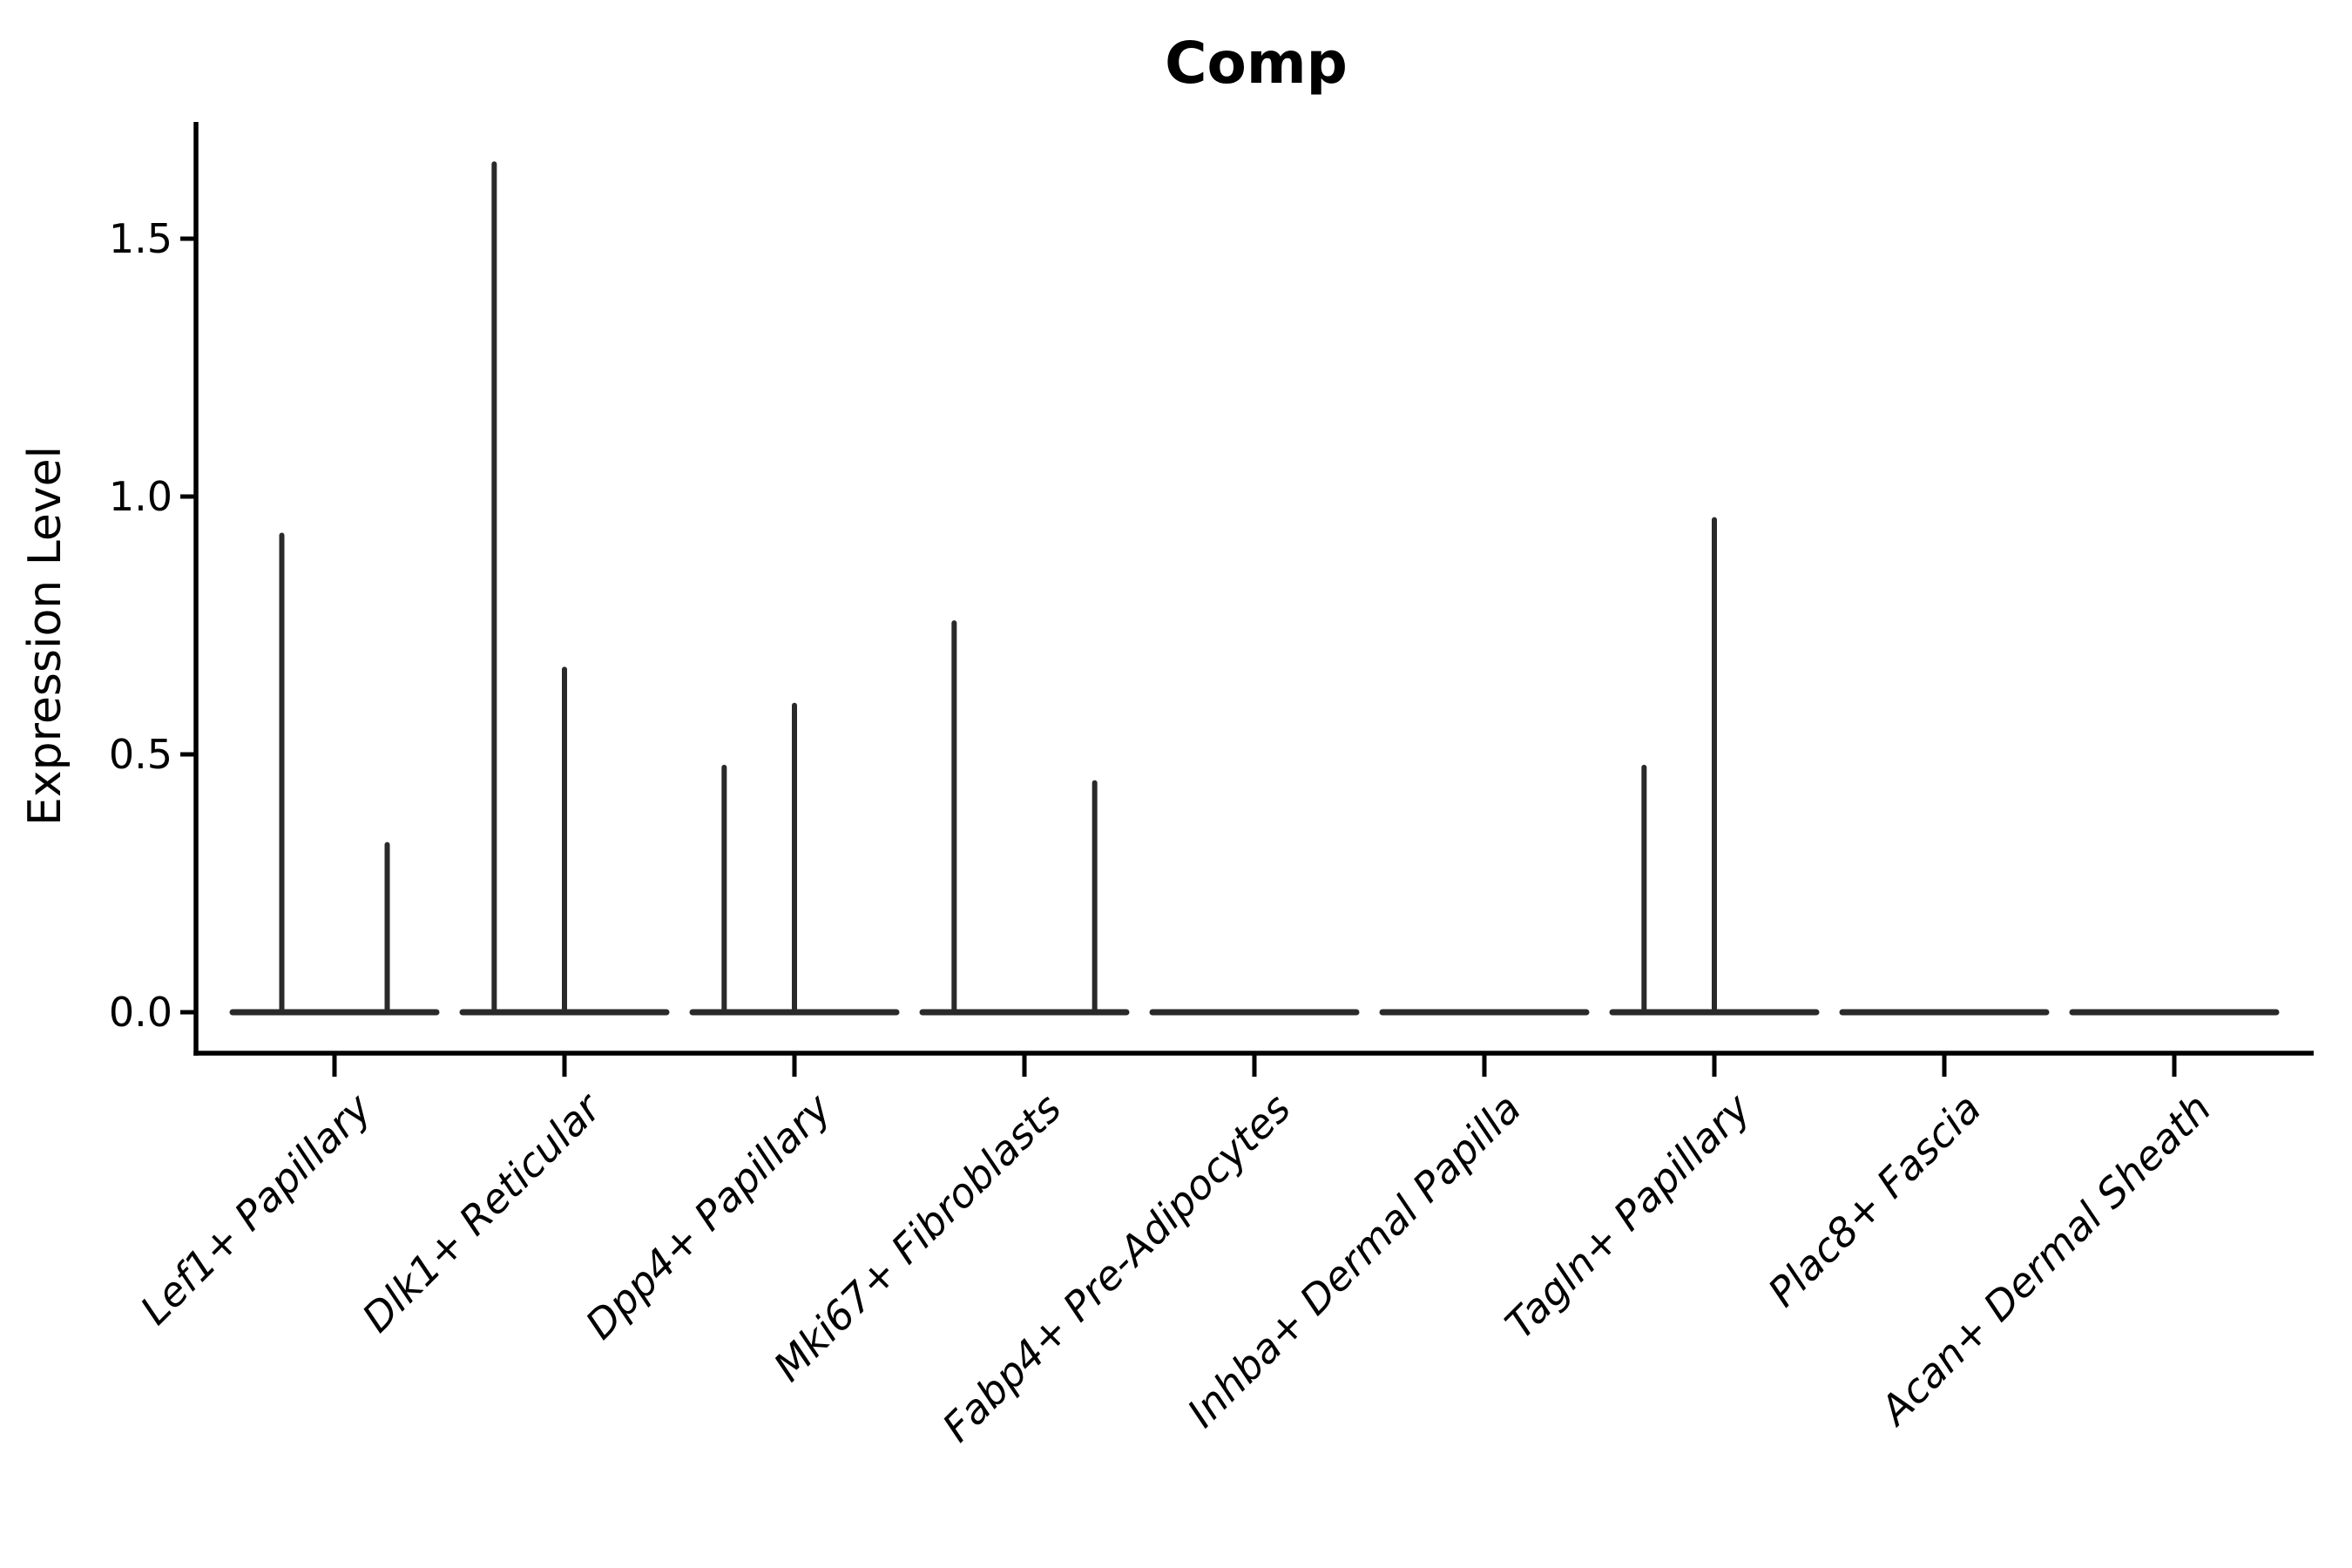  I want to click on y-tick-label-1.5: 1.5, so click(140, 238).